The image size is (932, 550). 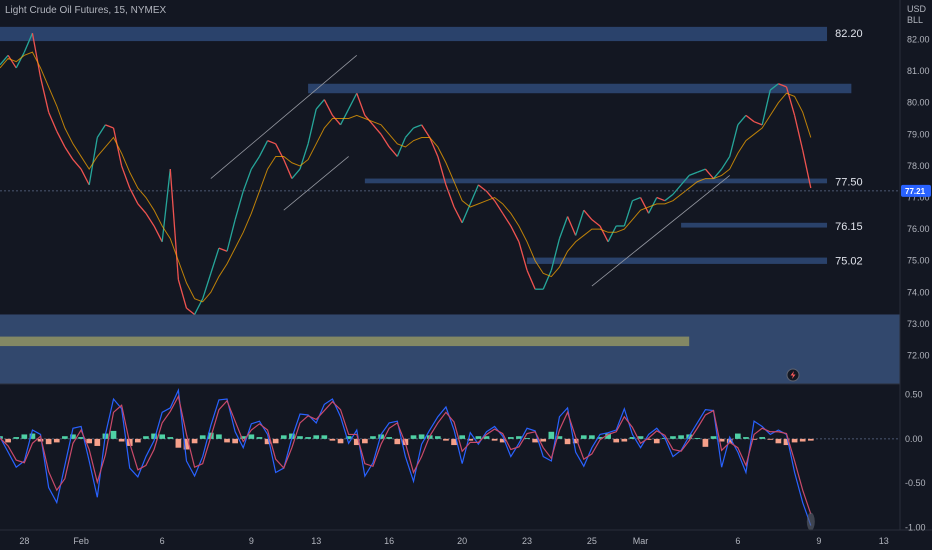 I want to click on time-tick-label: 9, so click(x=818, y=541).